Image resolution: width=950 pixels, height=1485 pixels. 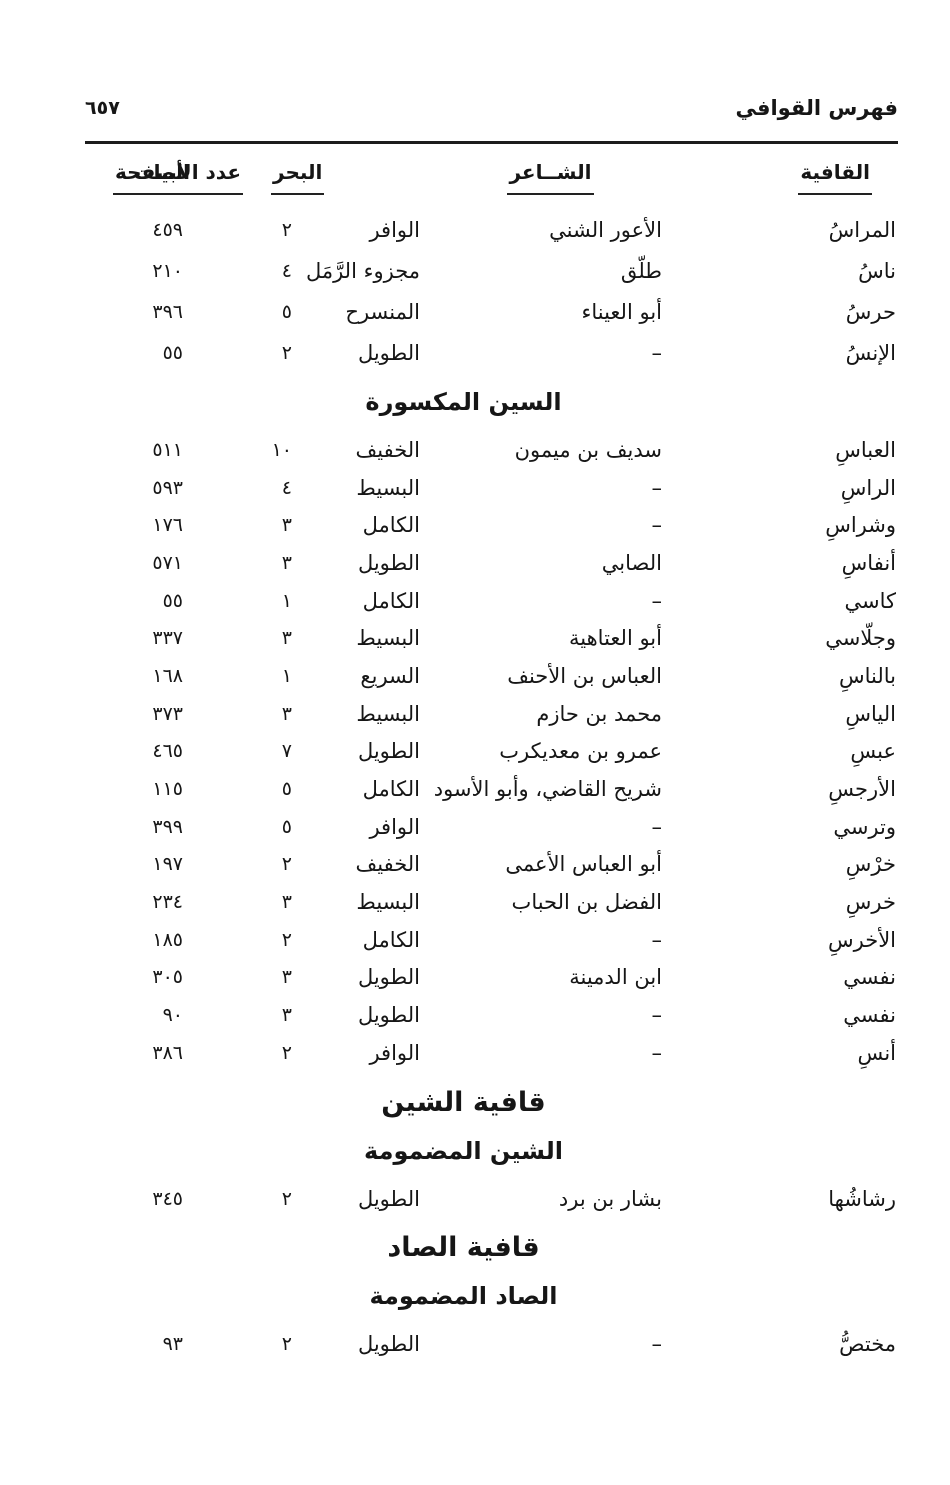 I want to click on page-cell: ٥١١, so click(x=167, y=449).